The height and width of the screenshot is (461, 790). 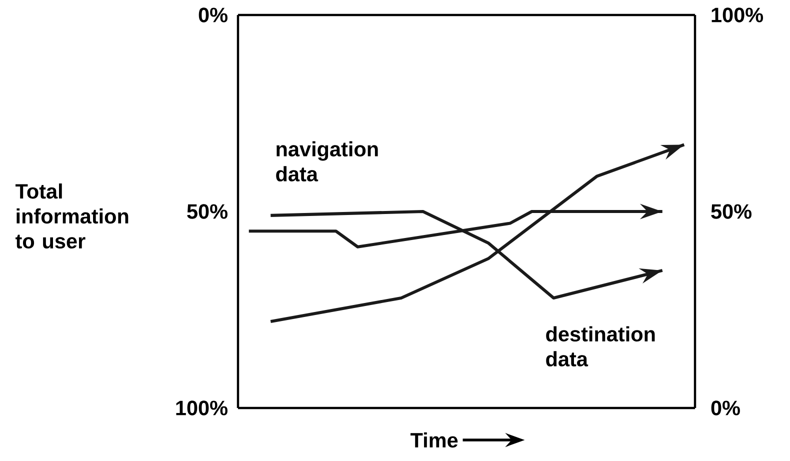 What do you see at coordinates (725, 408) in the screenshot?
I see `y2-tick-label: 0%` at bounding box center [725, 408].